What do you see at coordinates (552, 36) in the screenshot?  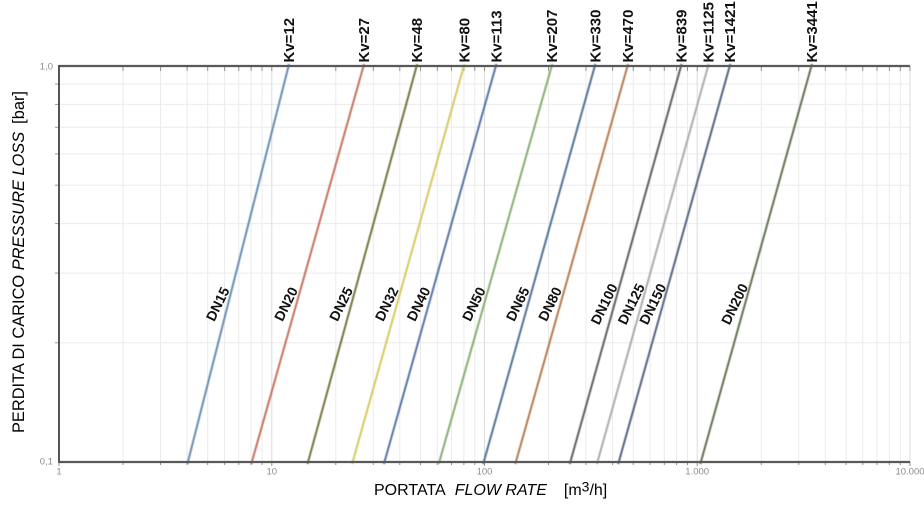 I see `svg-text: Kv=207` at bounding box center [552, 36].